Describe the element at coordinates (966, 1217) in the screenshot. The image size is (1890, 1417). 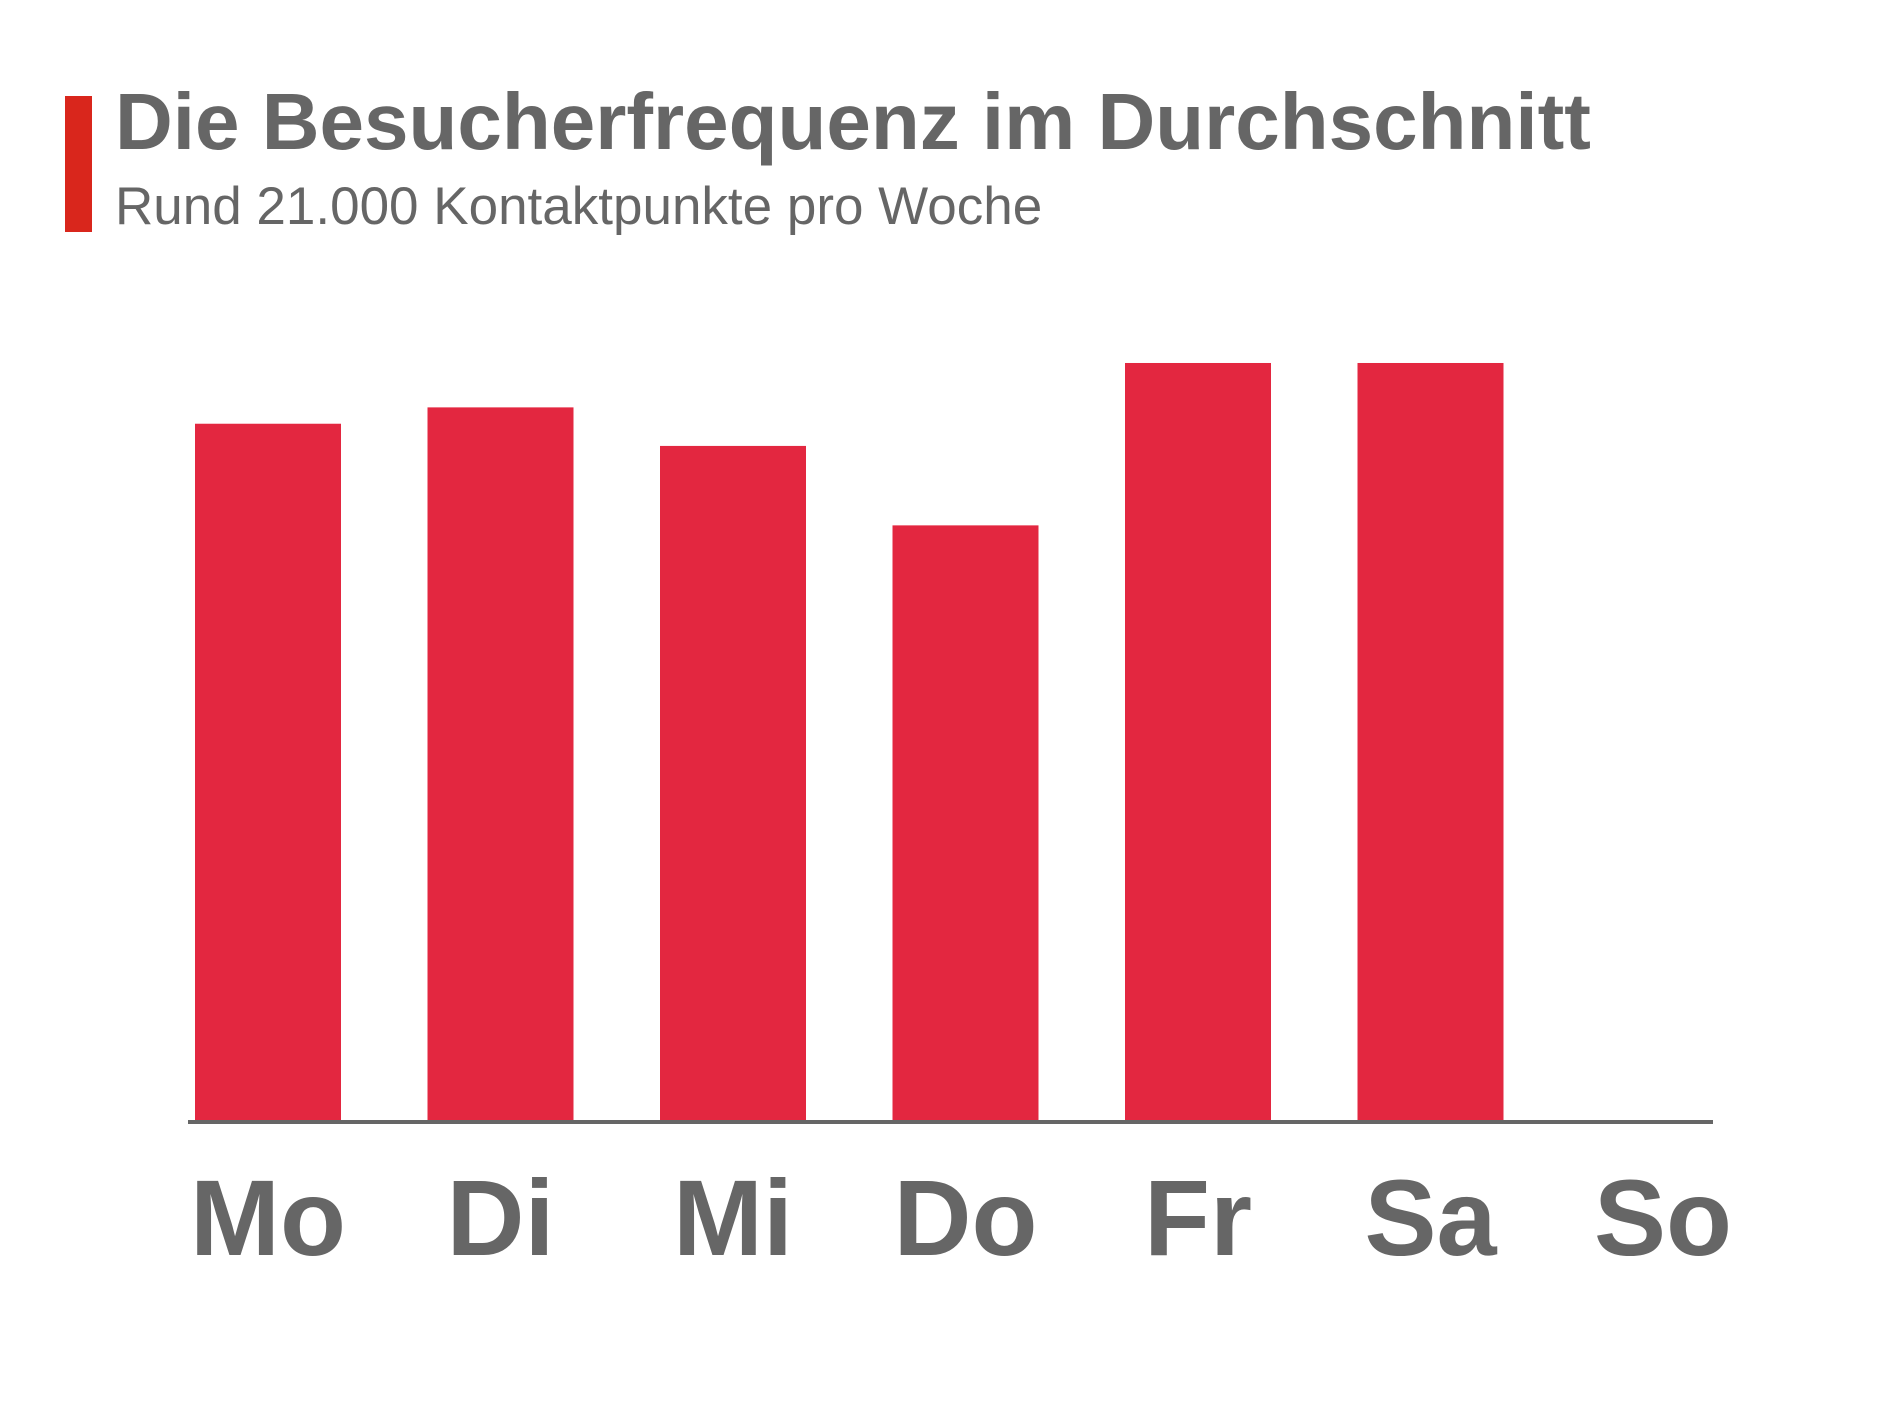
I see `x-tick-label-do: Do` at that location.